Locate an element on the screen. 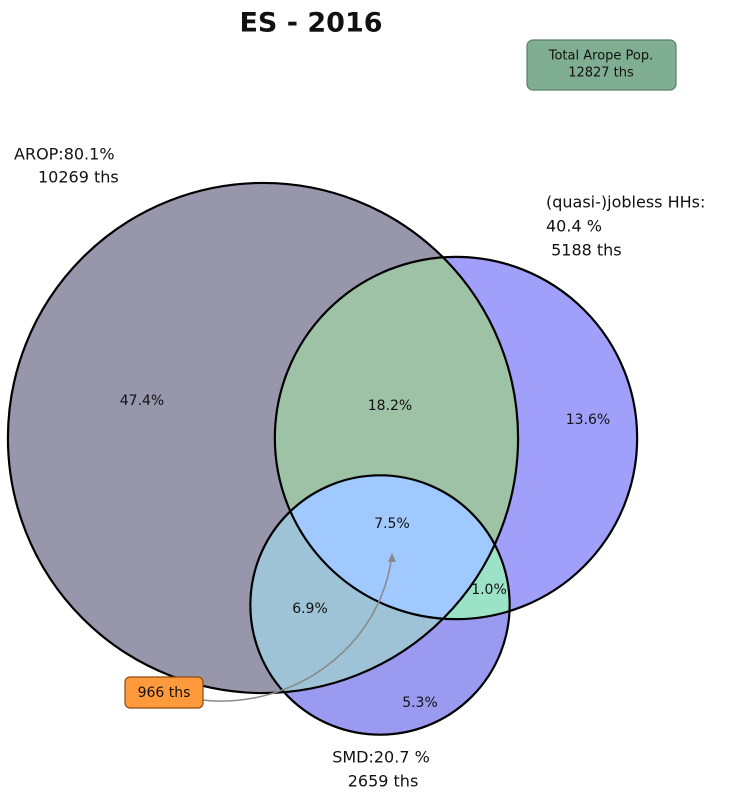 The image size is (748, 800). set-label: SMD:20.7 % is located at coordinates (381, 757).